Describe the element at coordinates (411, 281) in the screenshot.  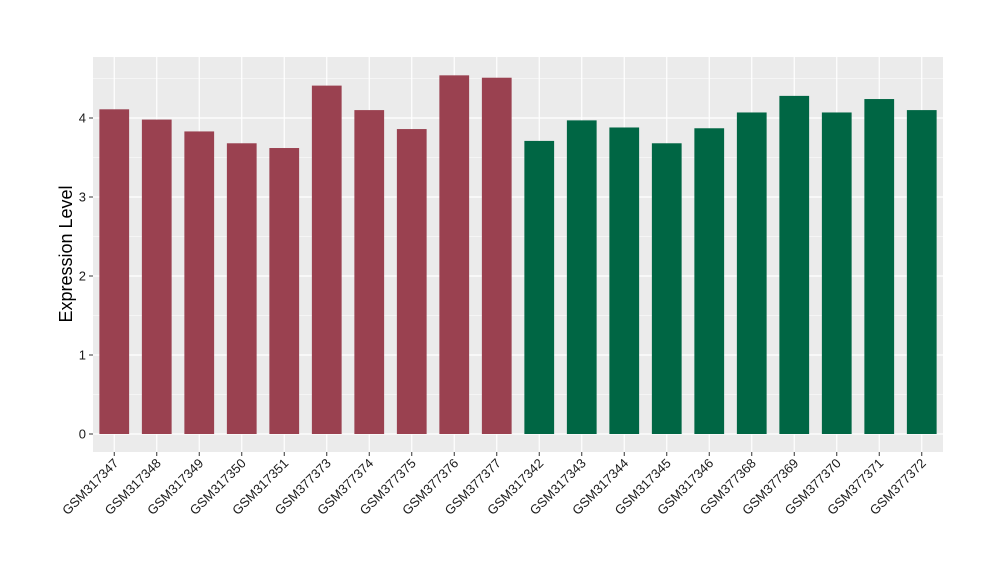
I see `bar-GSM377375` at that location.